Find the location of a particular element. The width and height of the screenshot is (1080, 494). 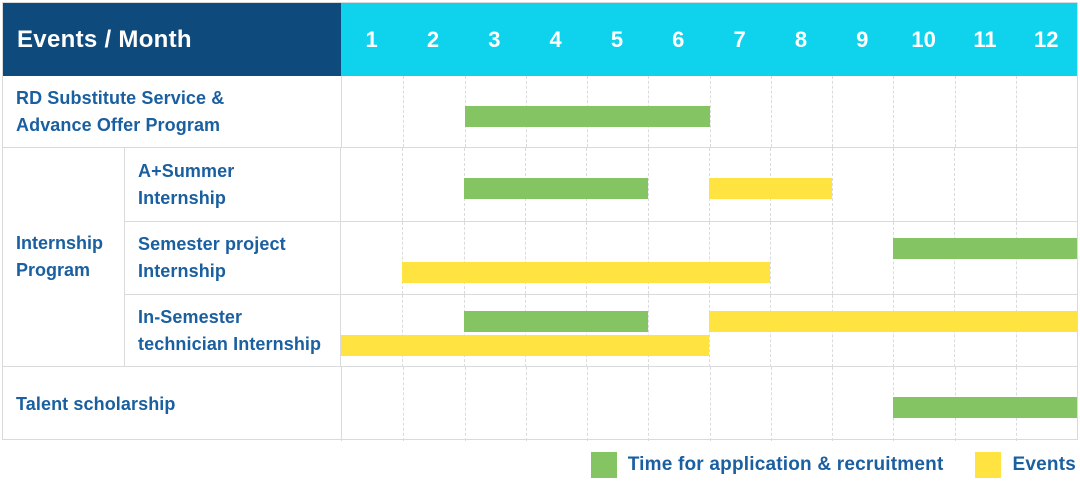

row-label-in-semester-technician: In-Semester technician Internship is located at coordinates (230, 330).